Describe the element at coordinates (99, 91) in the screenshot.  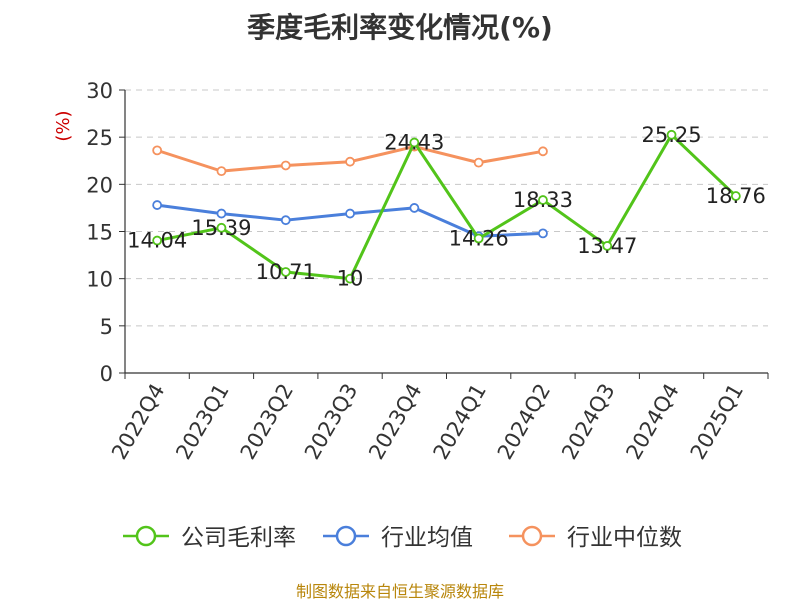
I see `y-tick-label: 30` at that location.